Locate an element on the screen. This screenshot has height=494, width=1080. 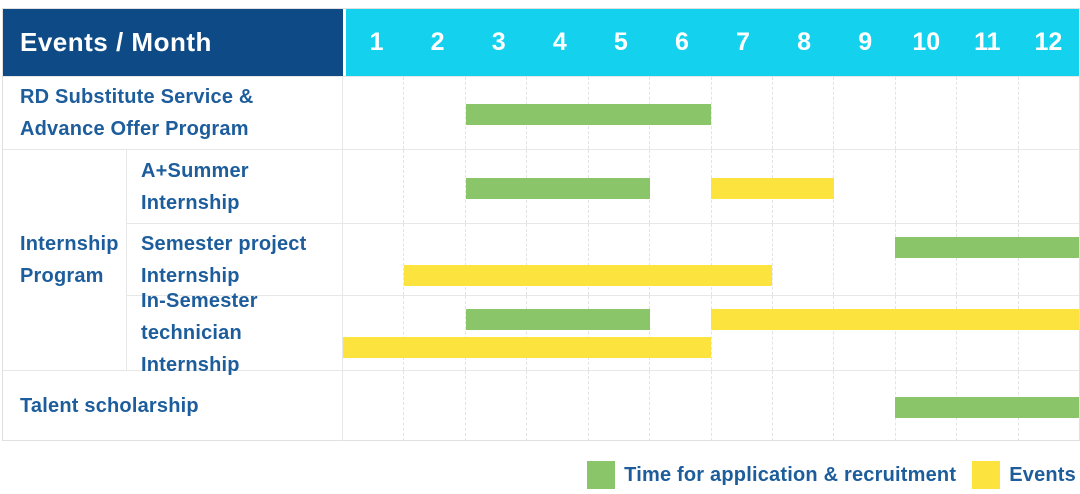
table-header-row: Events / Month 1 2 3 4 5 6 7 8 9 10 11 12 is located at coordinates (541, 42).